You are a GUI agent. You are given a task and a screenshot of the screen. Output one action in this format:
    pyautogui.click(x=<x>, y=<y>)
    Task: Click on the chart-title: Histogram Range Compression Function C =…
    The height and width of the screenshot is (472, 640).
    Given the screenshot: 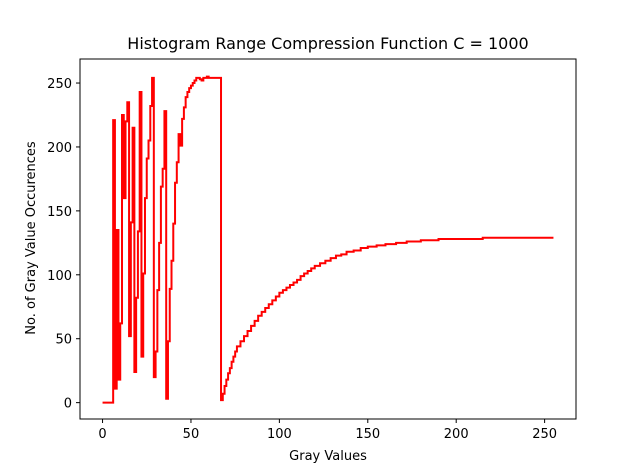 What is the action you would take?
    pyautogui.click(x=327, y=43)
    